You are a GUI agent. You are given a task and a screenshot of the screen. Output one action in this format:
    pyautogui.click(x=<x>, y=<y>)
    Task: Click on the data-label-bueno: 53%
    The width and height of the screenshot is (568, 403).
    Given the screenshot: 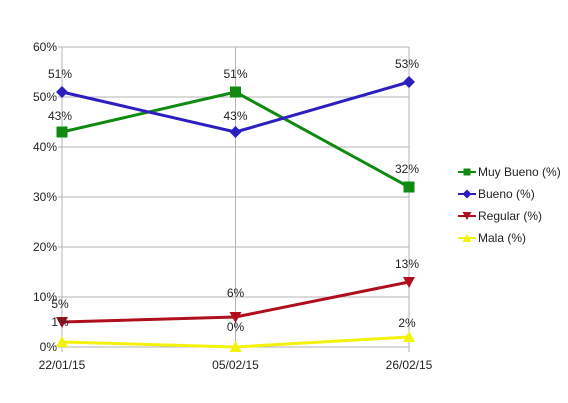 What is the action you would take?
    pyautogui.click(x=407, y=64)
    